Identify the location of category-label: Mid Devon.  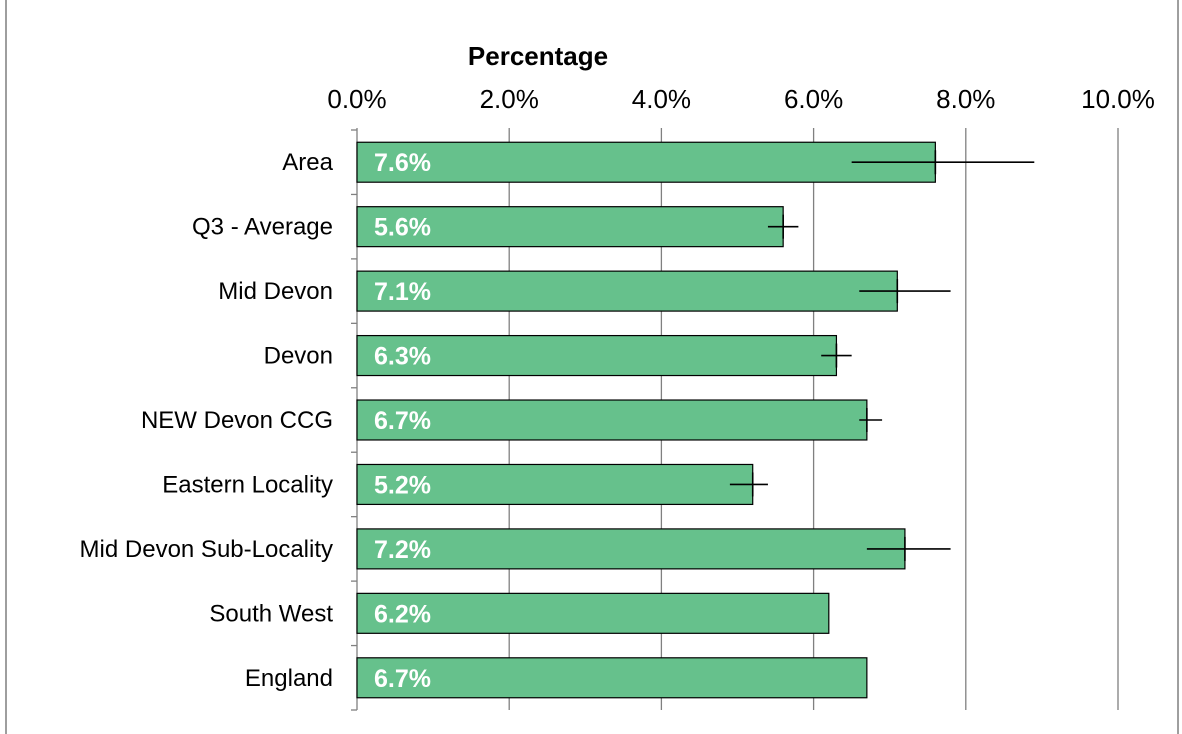
(275, 291).